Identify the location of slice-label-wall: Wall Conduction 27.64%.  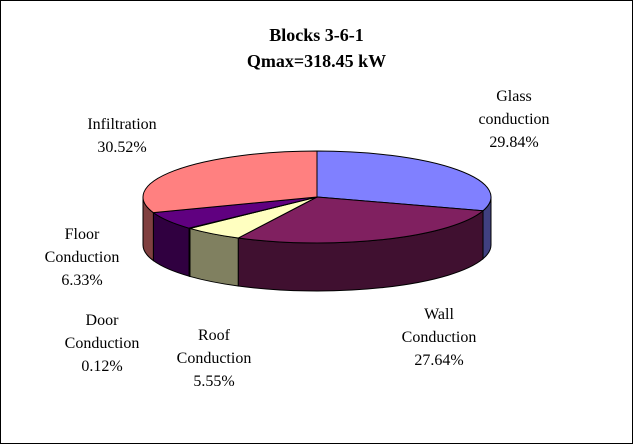
(439, 337).